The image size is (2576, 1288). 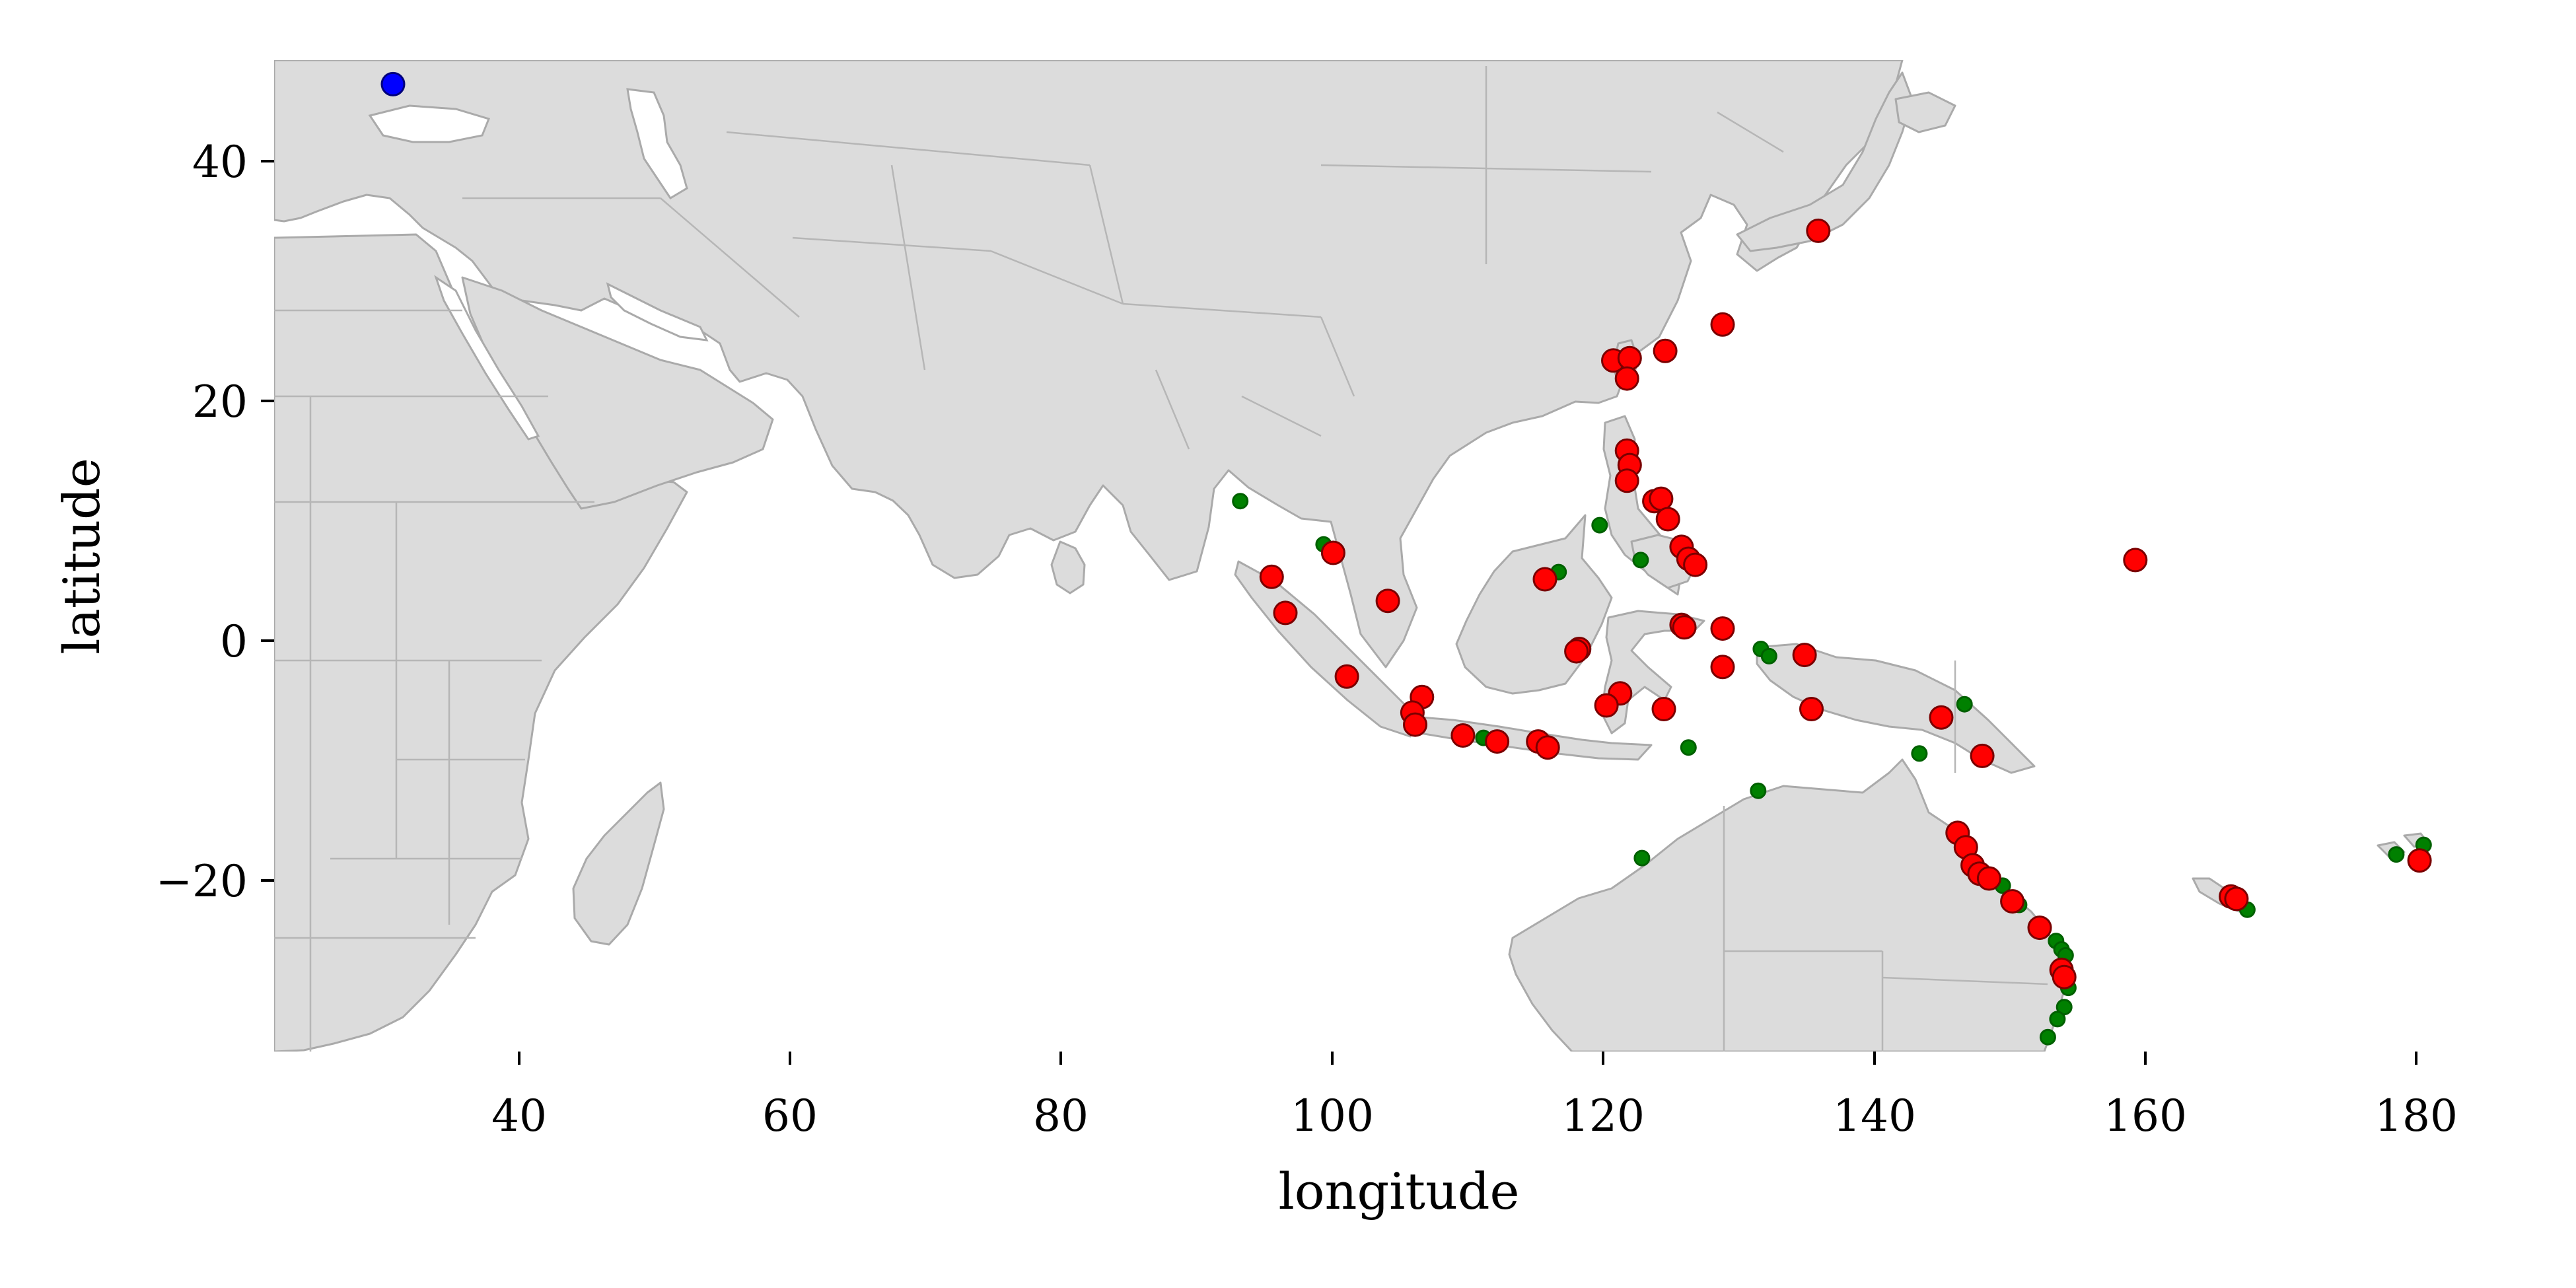 I want to click on blue-marker, so click(x=393, y=83).